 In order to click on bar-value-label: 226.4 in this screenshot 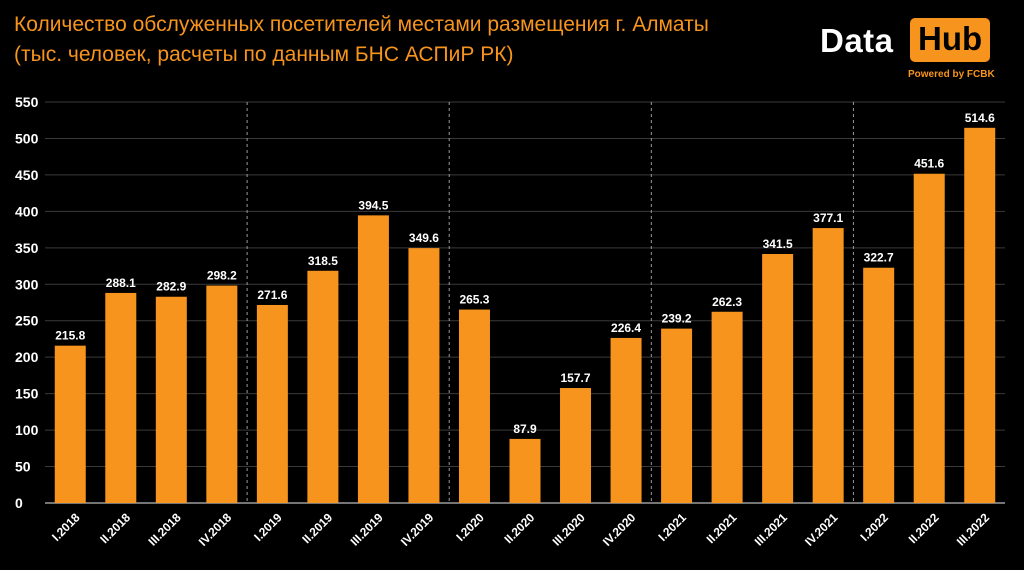, I will do `click(626, 328)`.